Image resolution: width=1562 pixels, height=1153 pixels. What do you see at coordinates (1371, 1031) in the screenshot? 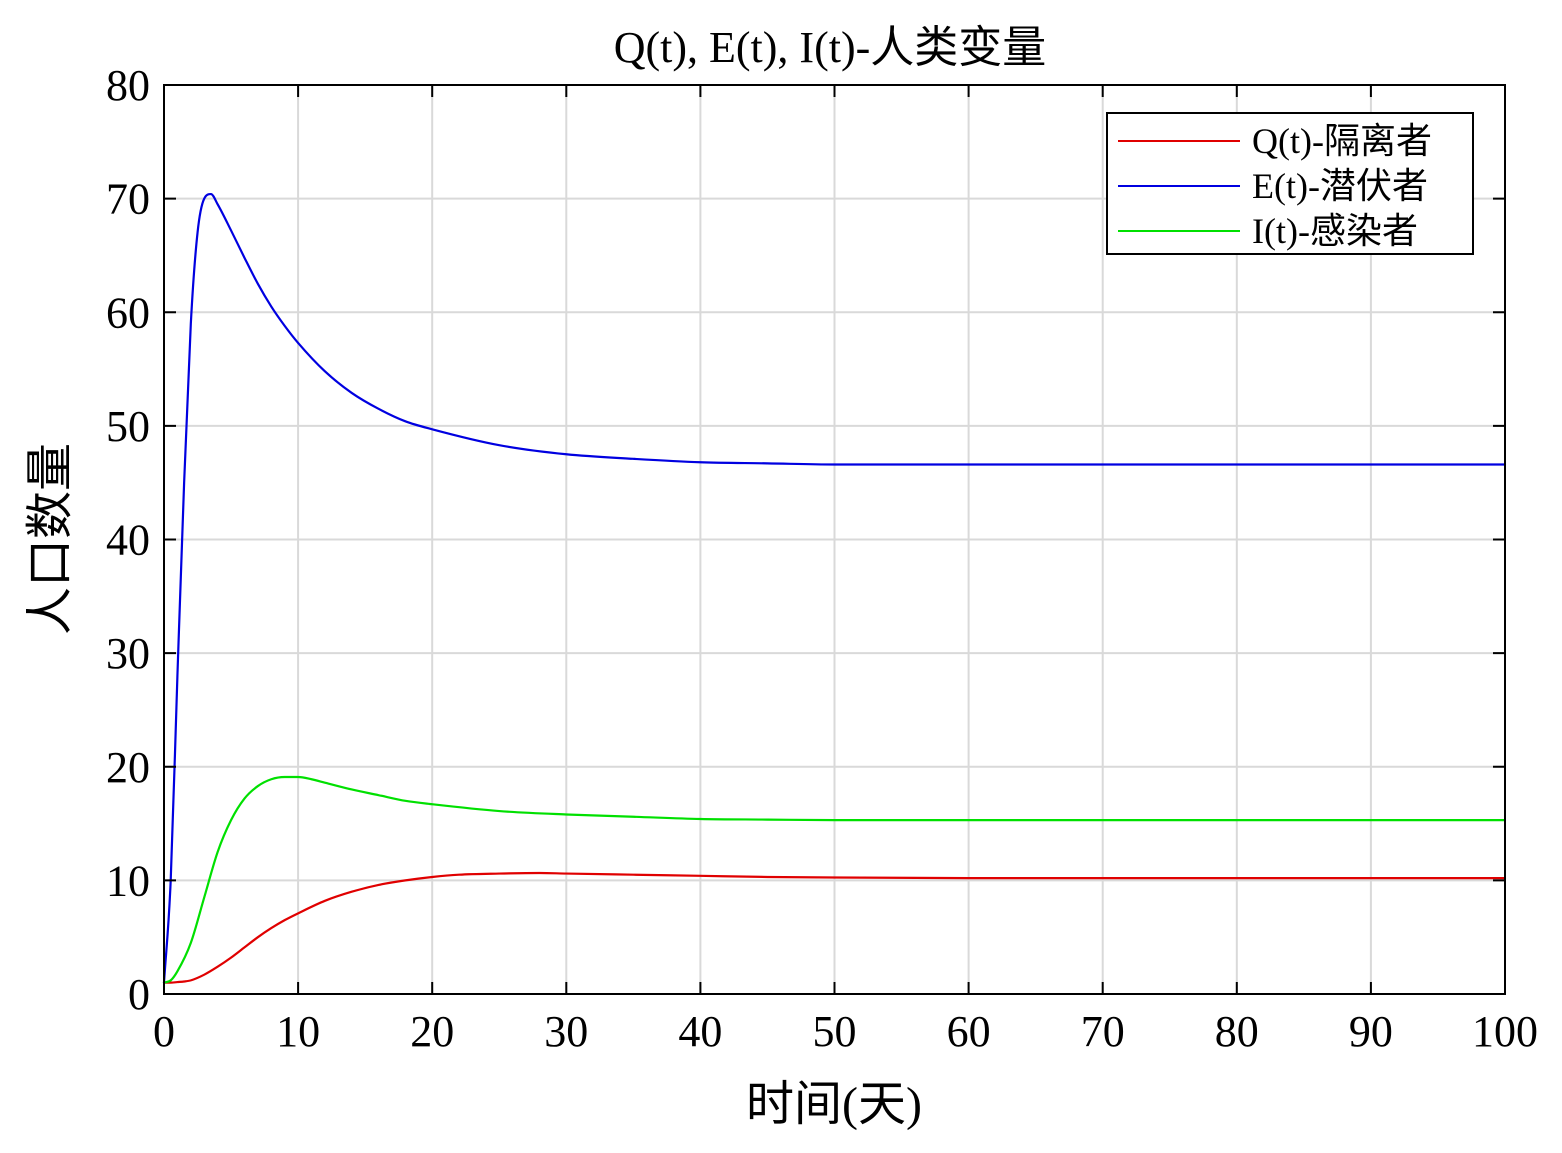
I see `x-tick-label: 90` at bounding box center [1371, 1031].